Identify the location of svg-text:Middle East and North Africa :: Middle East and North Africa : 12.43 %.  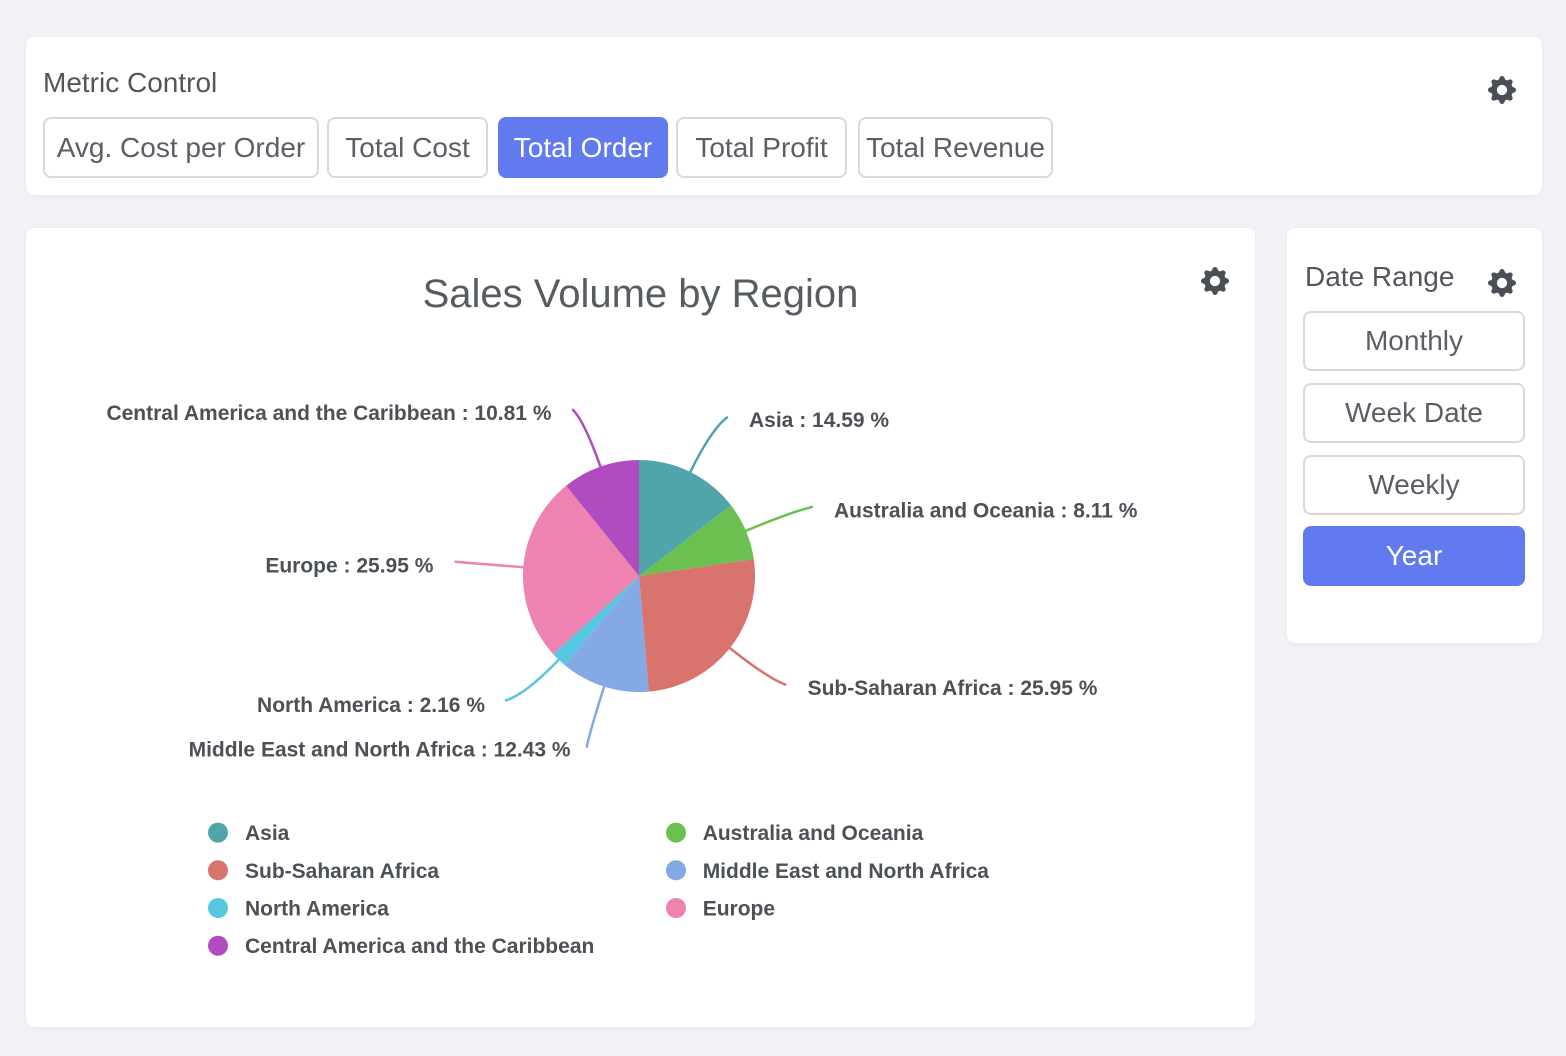
(380, 749).